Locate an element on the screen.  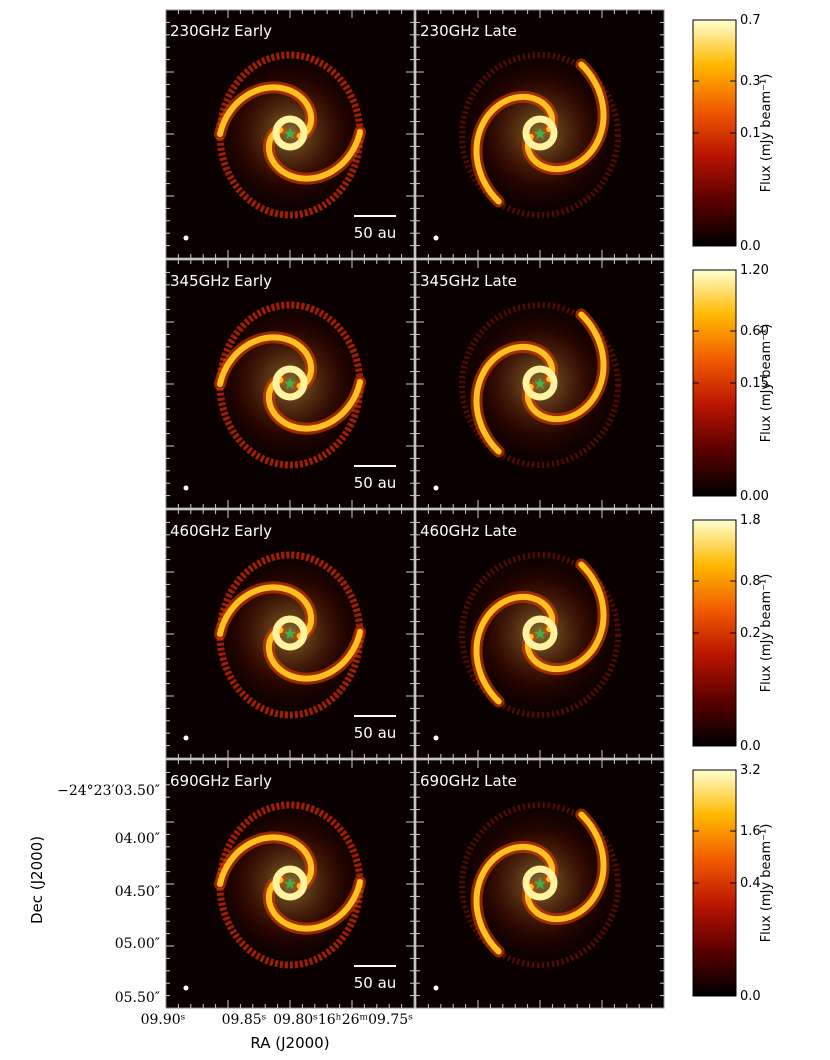
colorbar-tick-label: 0.4 is located at coordinates (750, 883).